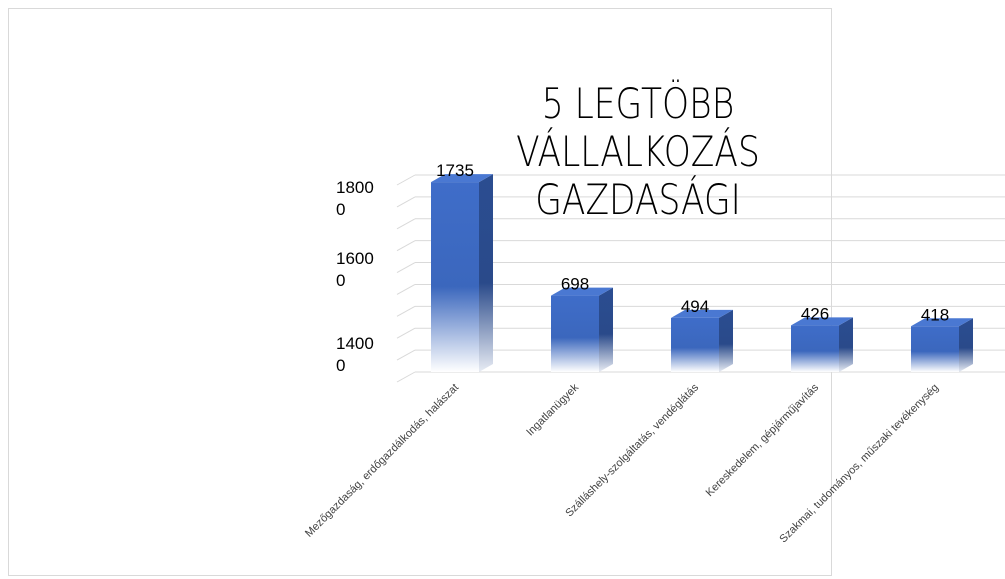  Describe the element at coordinates (695, 306) in the screenshot. I see `data-label: 494` at that location.